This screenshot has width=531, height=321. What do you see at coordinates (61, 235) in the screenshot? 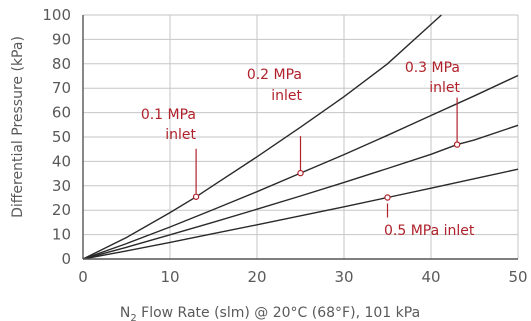
I see `y-tick-label: 10` at bounding box center [61, 235].